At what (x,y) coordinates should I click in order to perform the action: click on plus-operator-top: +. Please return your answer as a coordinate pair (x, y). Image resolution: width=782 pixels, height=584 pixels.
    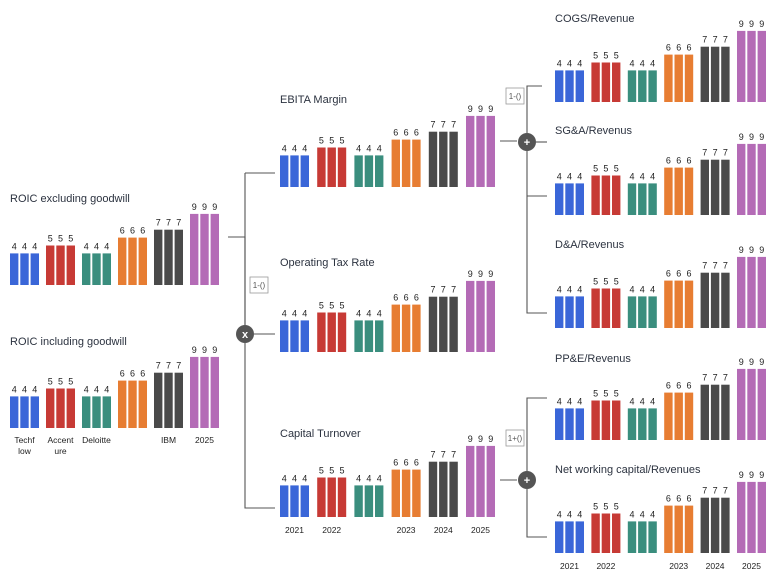
    Looking at the image, I should click on (527, 142).